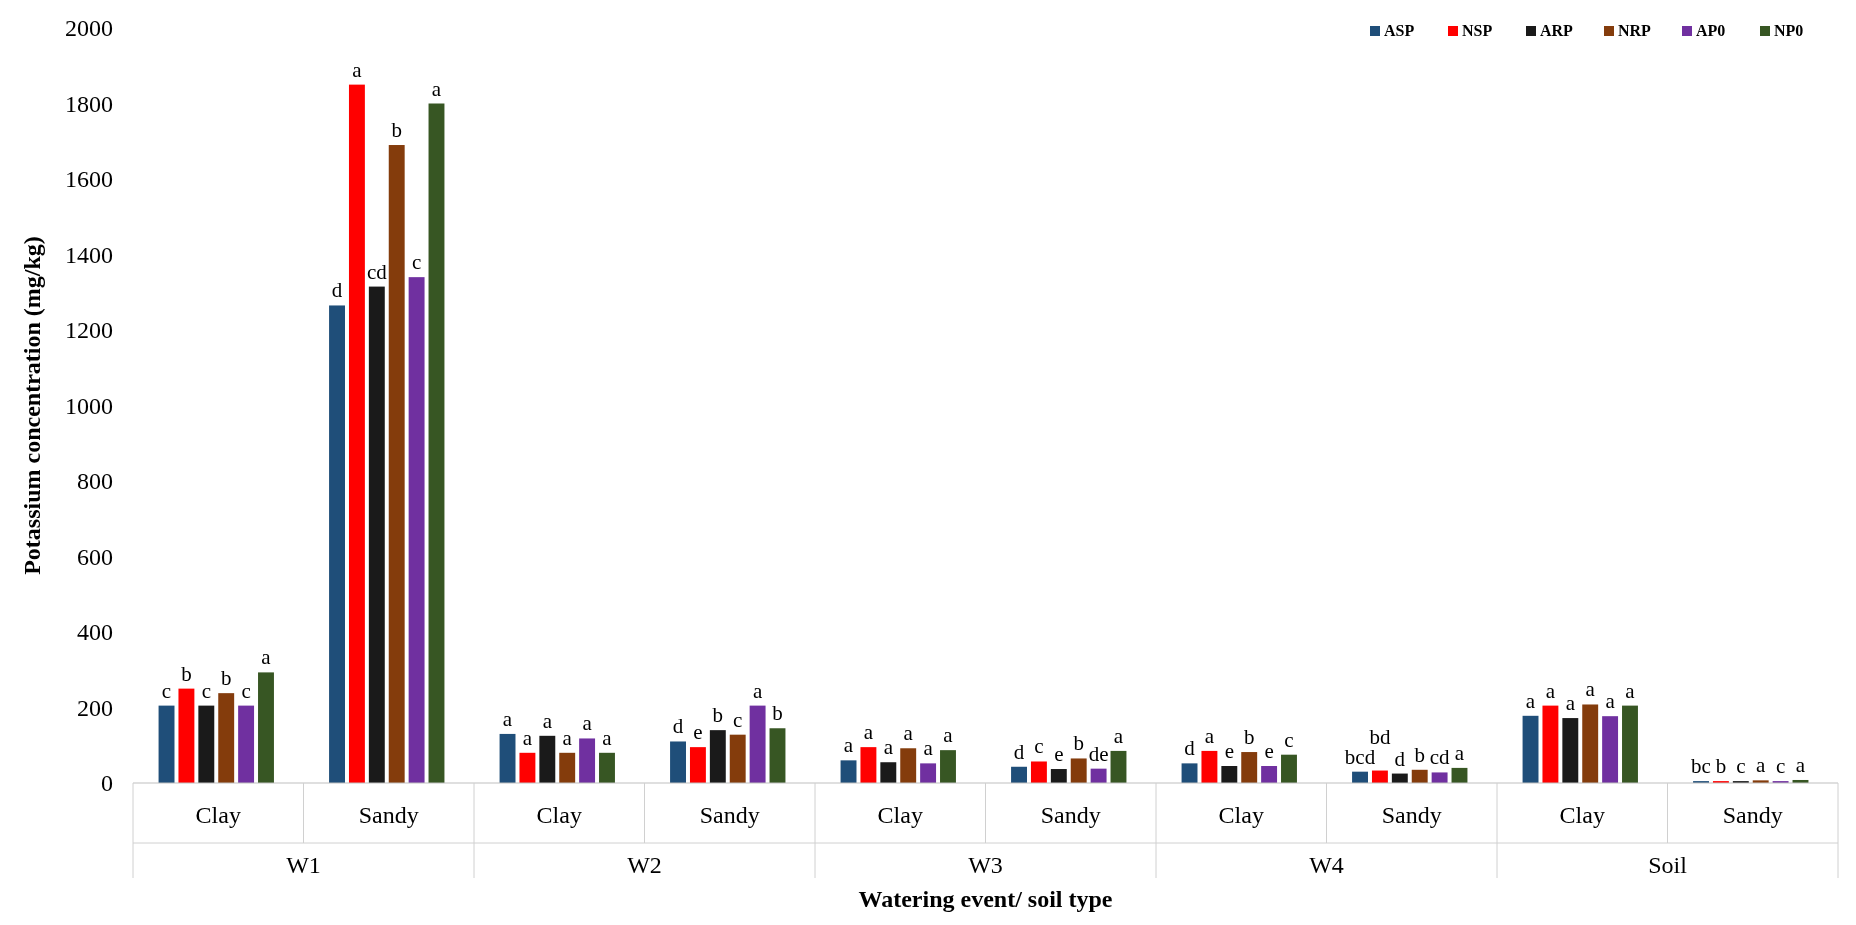 This screenshot has width=1856, height=925. I want to click on legend-label: AP0, so click(1711, 30).